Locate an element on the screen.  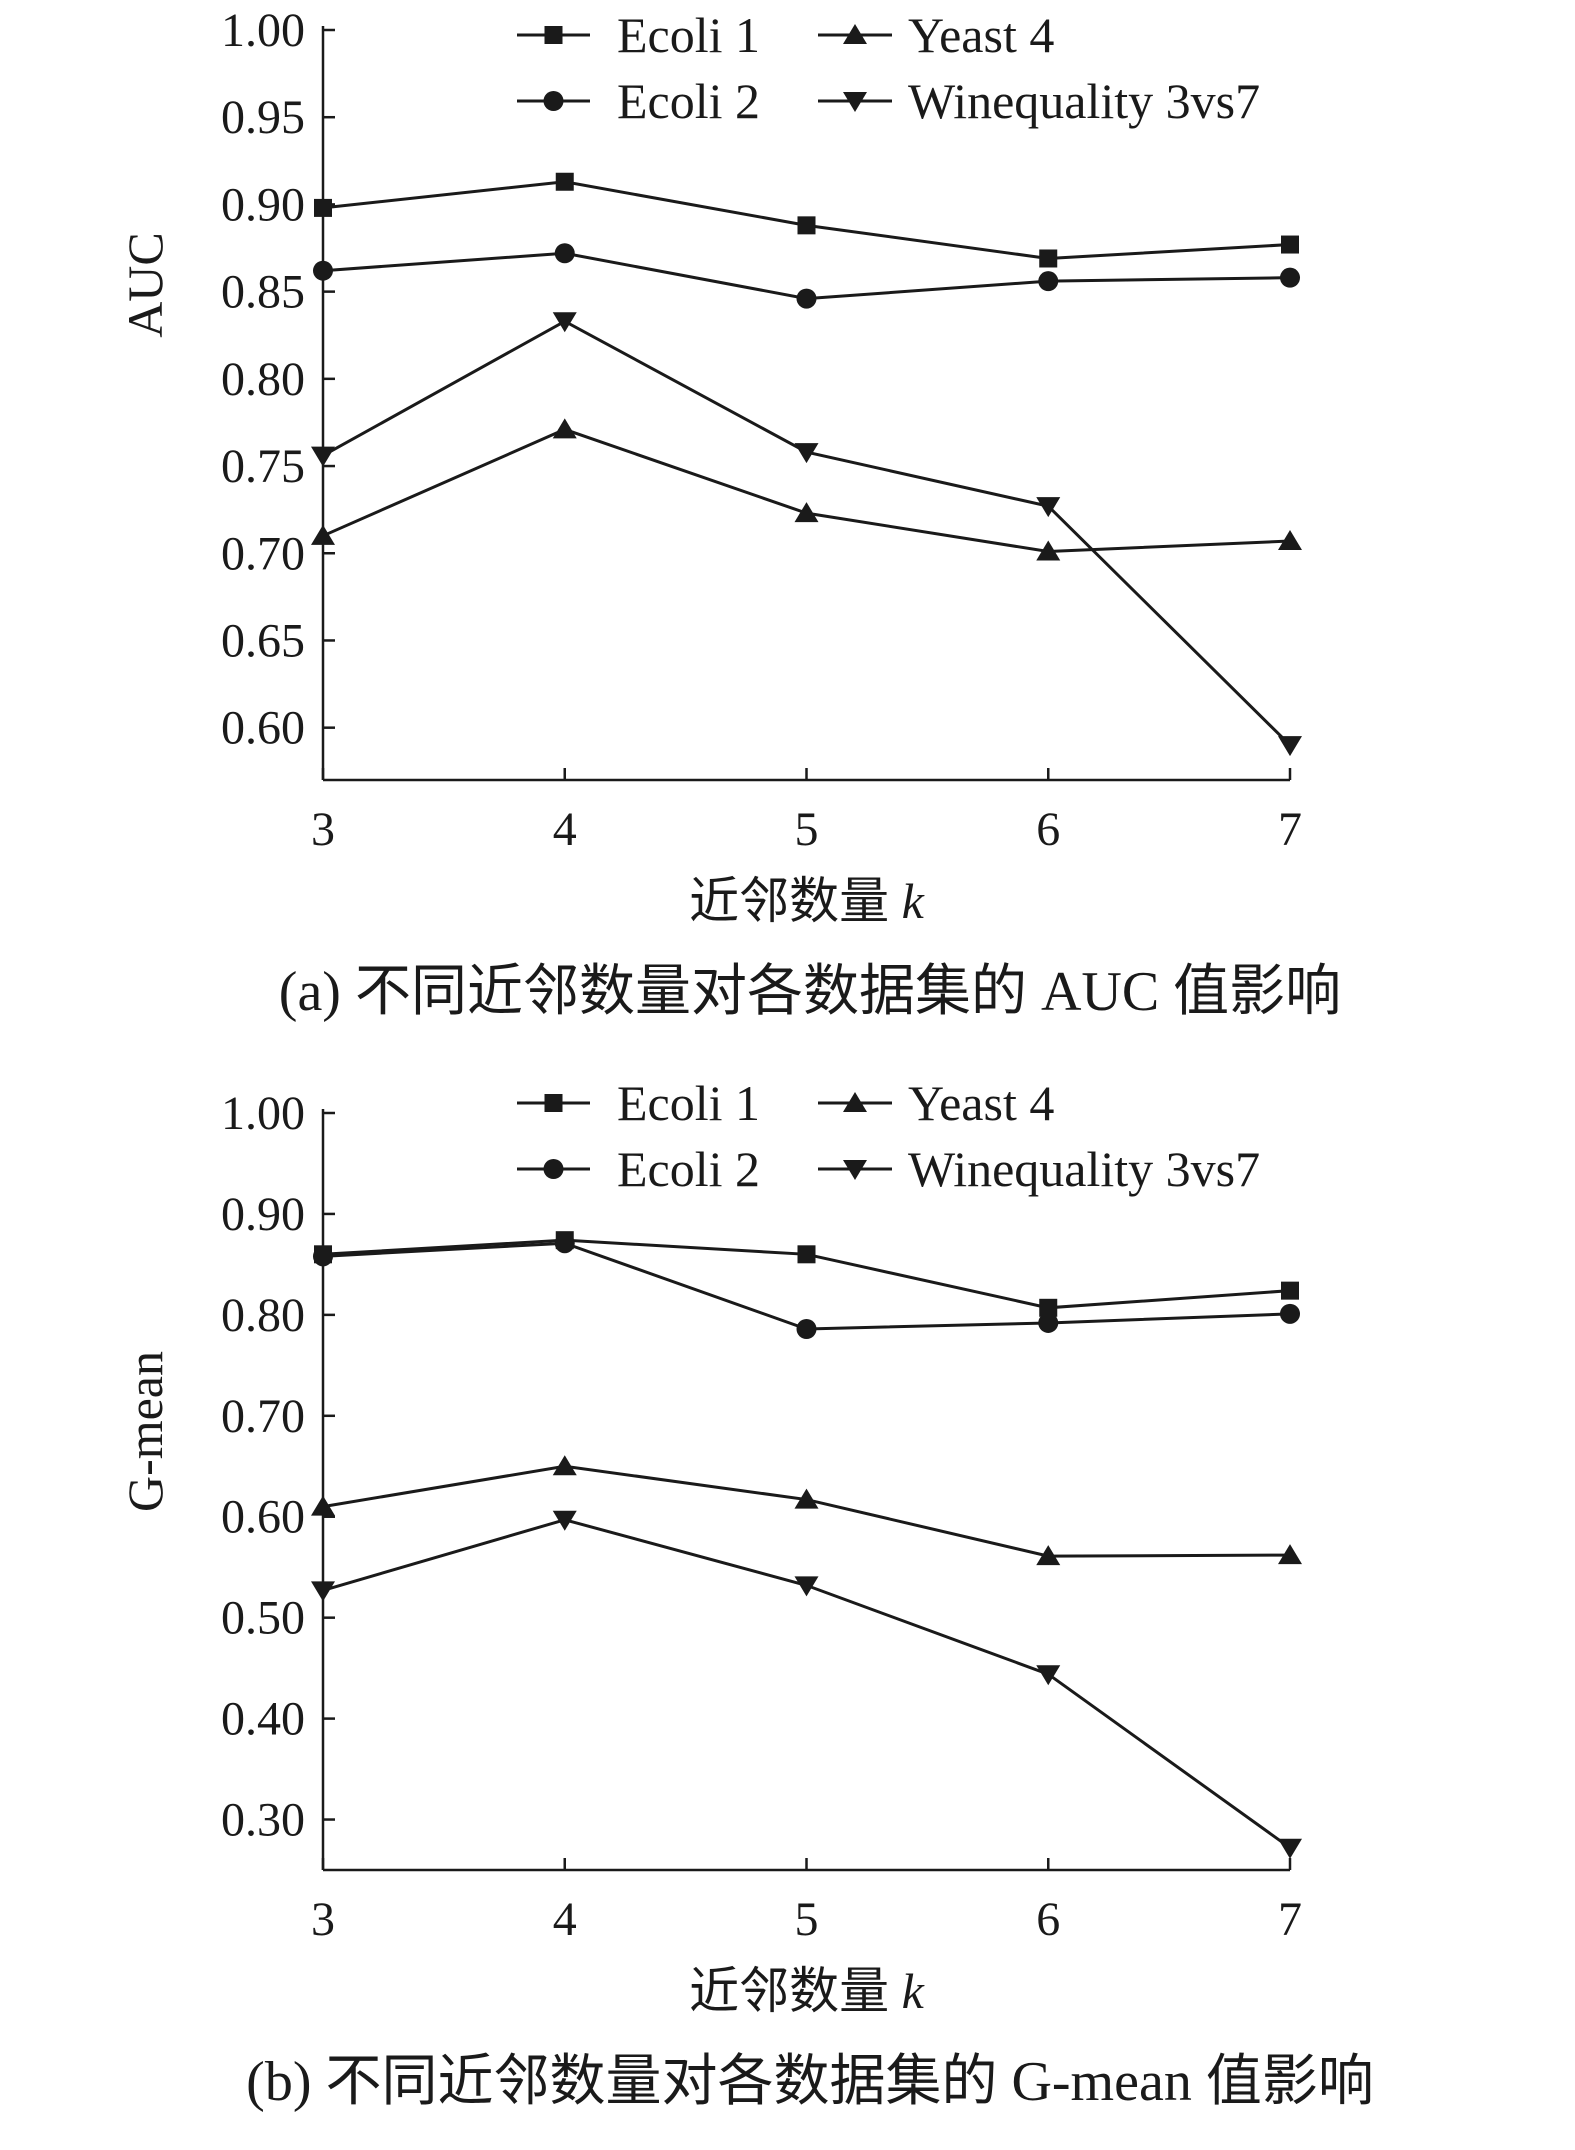
y-tick-label: 0.95 is located at coordinates (263, 117).